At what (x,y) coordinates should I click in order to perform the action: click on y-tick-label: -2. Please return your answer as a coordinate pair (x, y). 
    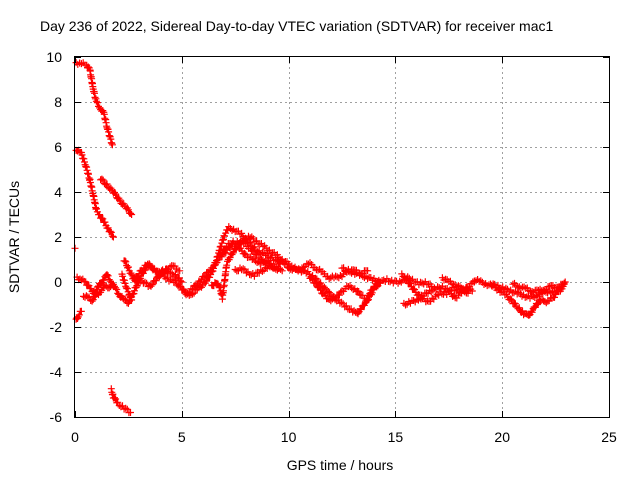
    Looking at the image, I should click on (56, 327).